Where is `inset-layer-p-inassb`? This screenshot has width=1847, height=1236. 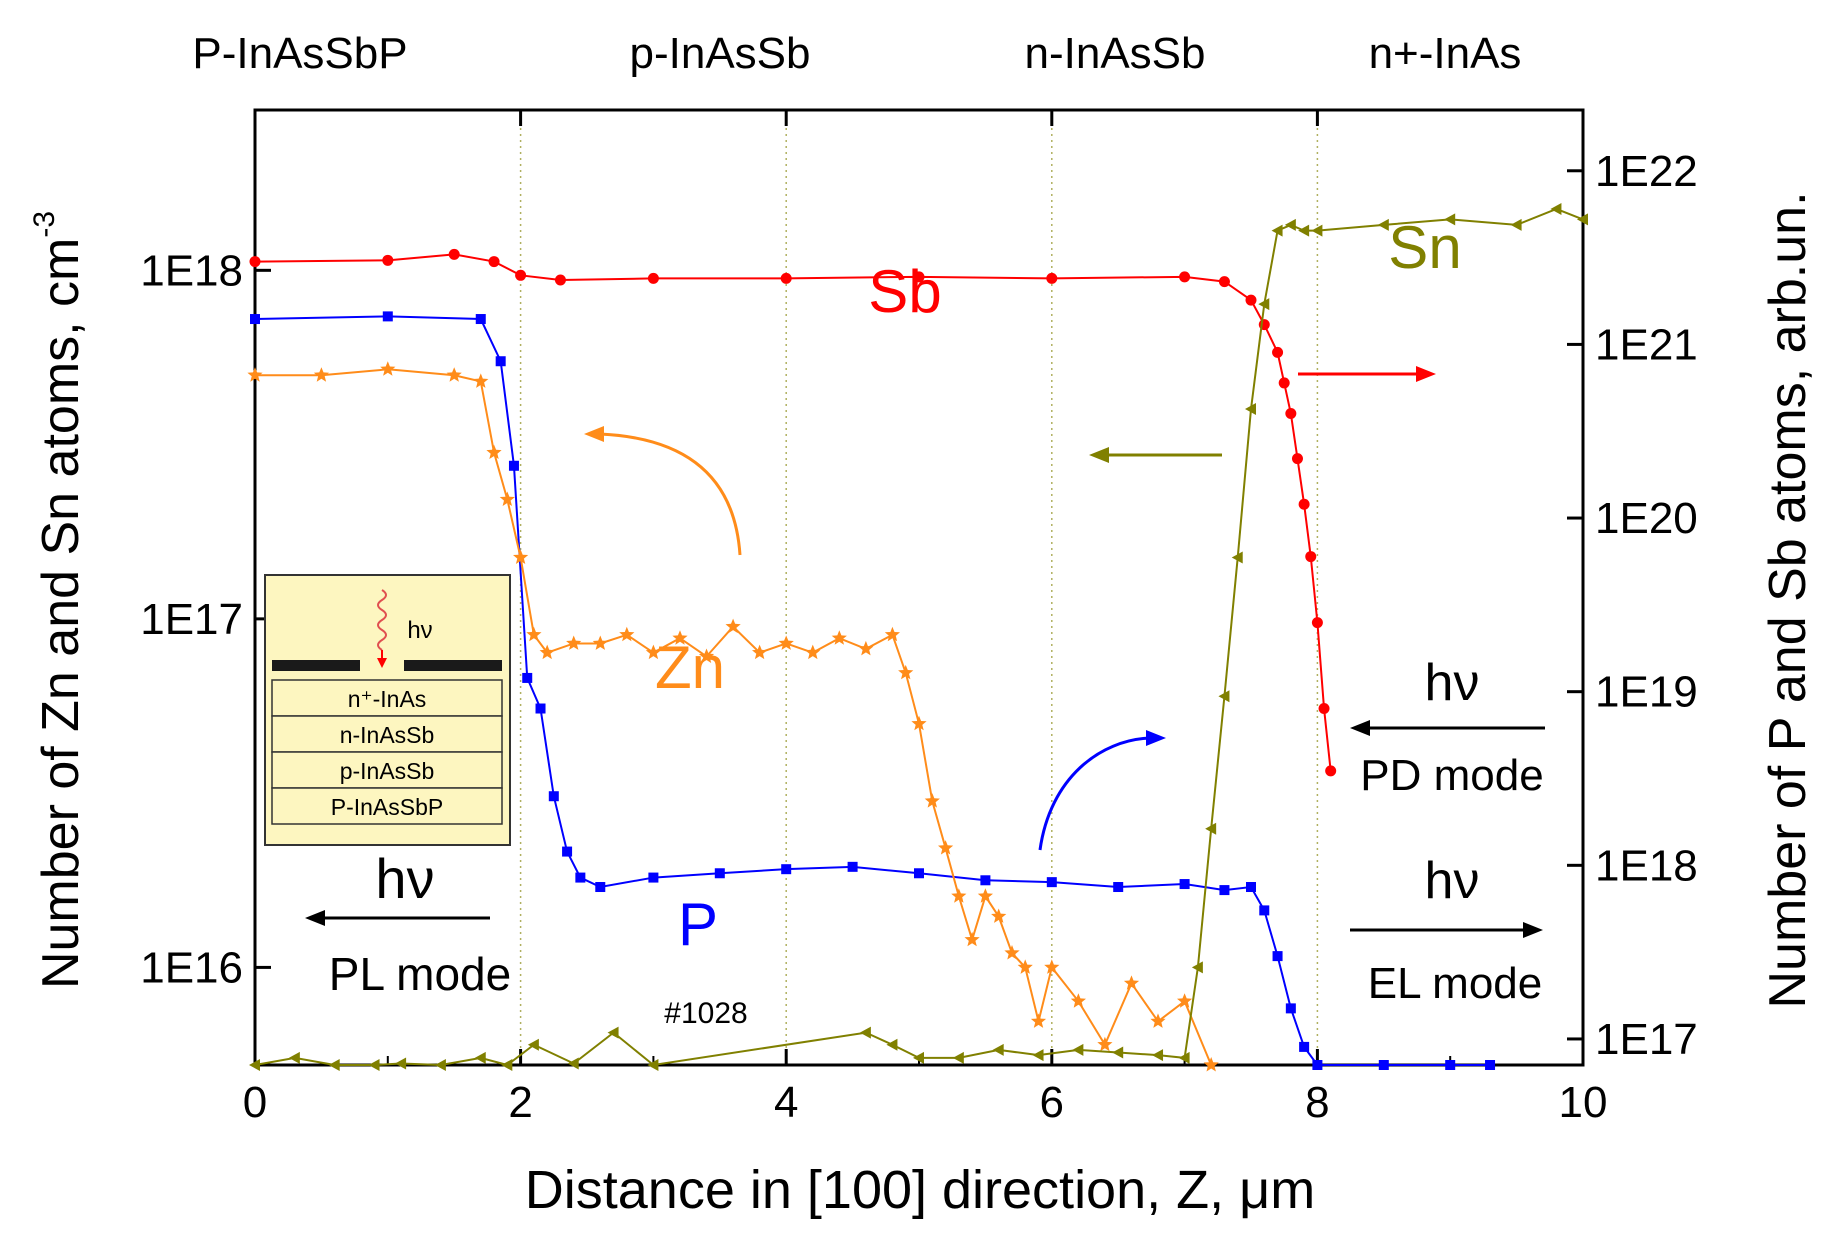 inset-layer-p-inassb is located at coordinates (387, 770).